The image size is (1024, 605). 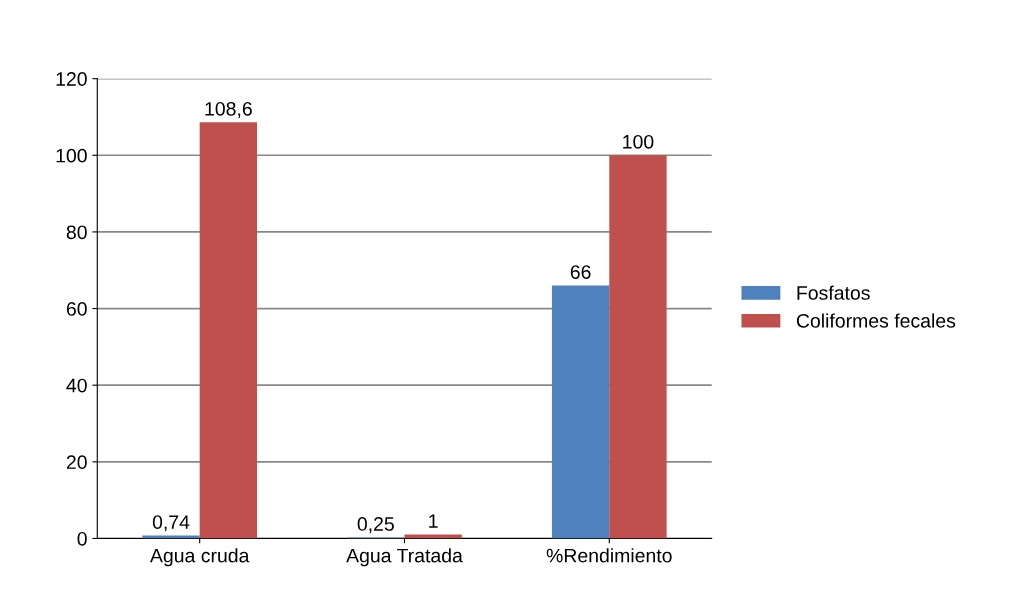 What do you see at coordinates (375, 525) in the screenshot?
I see `data-label: 0,25` at bounding box center [375, 525].